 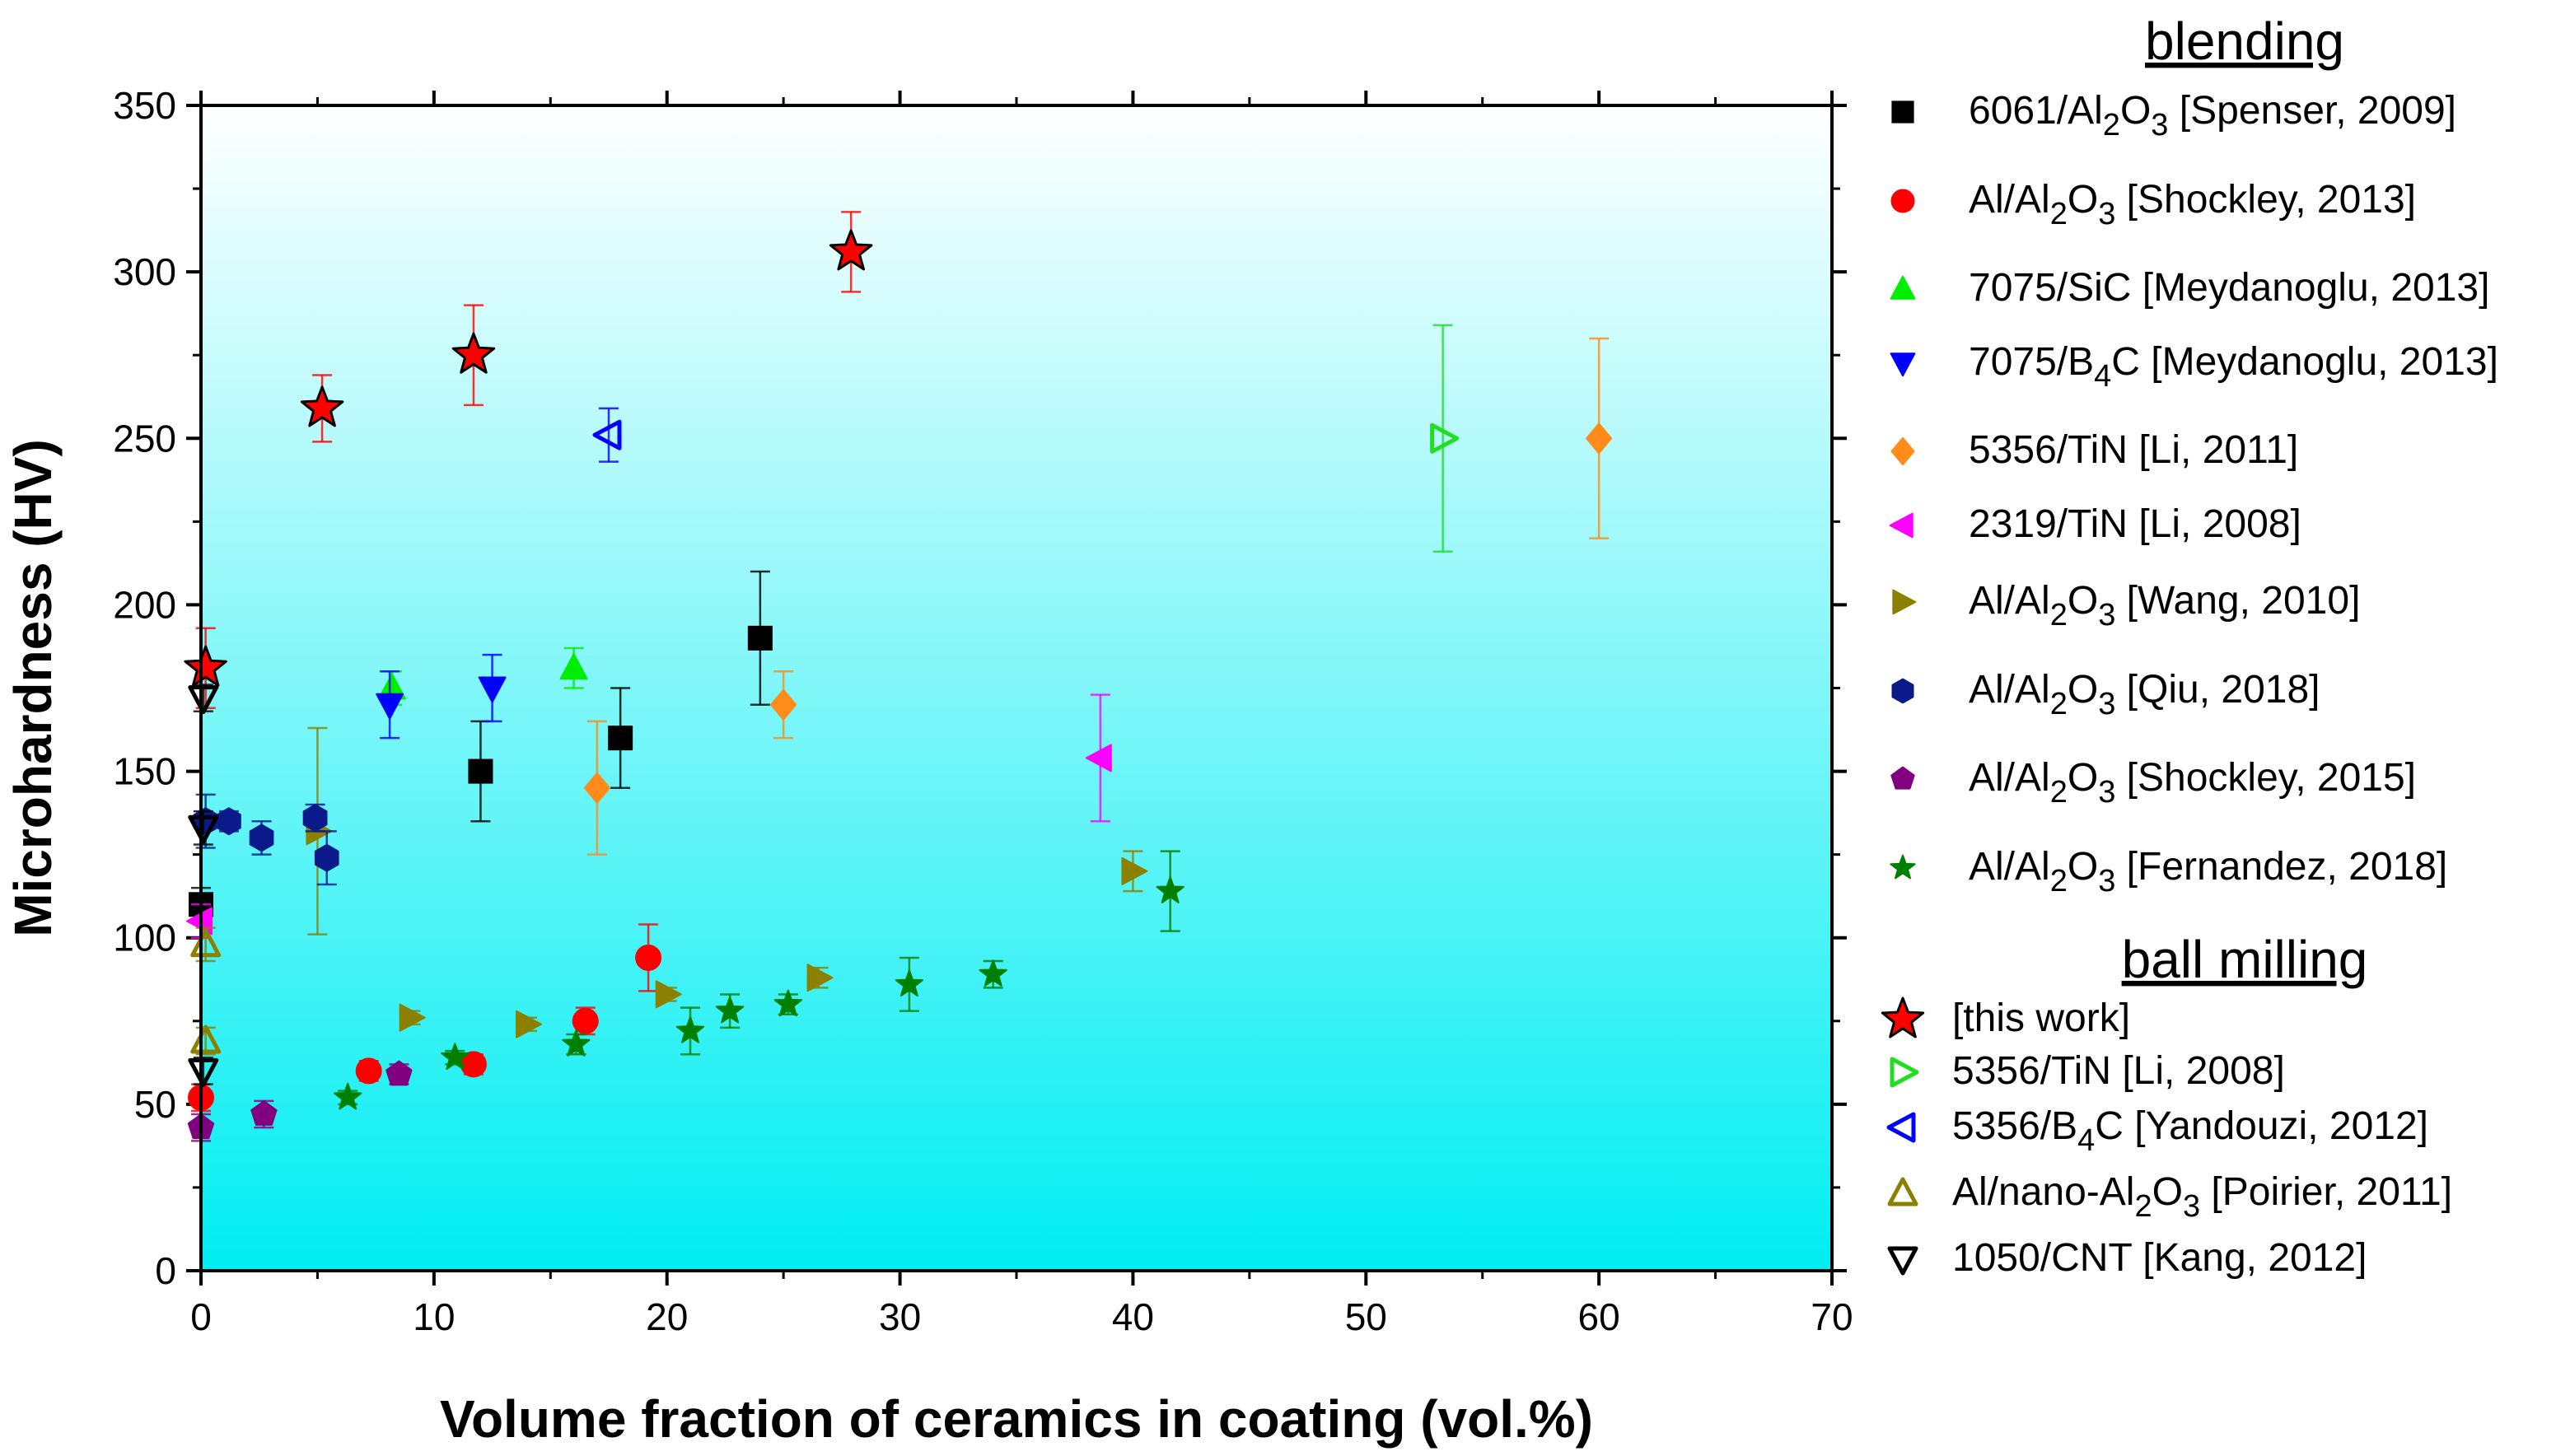 I want to click on legend-text-mid: C [Yandouzi, 2012], so click(x=2261, y=1126).